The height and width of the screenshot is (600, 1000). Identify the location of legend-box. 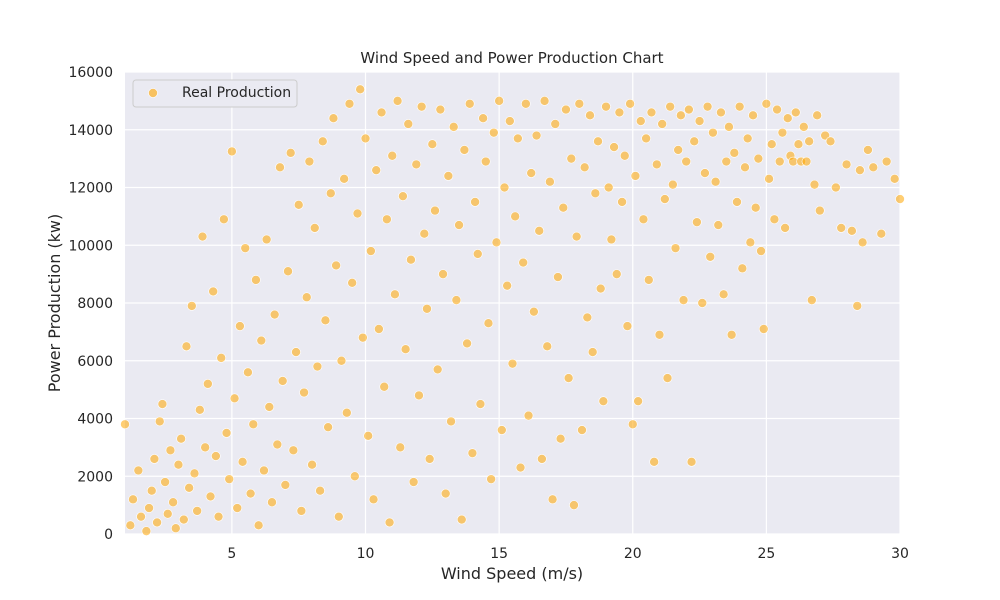
(215, 93).